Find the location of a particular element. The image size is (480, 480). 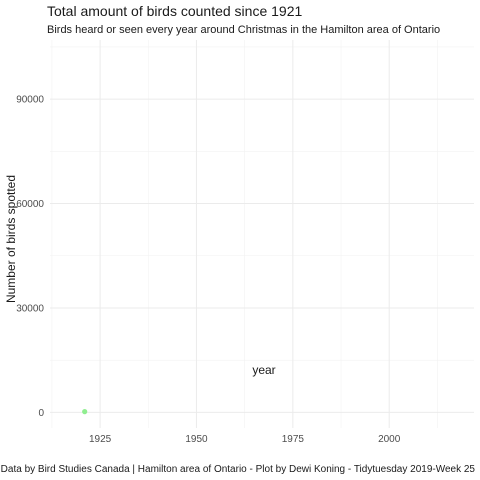

y-tick-label: 90000 is located at coordinates (30, 100).